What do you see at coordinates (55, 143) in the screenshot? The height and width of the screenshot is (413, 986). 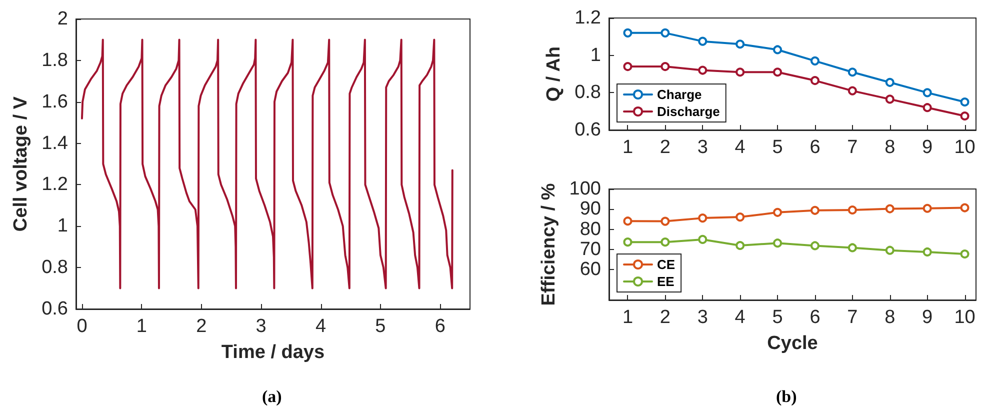 I see `y-tick-label: 1.4` at bounding box center [55, 143].